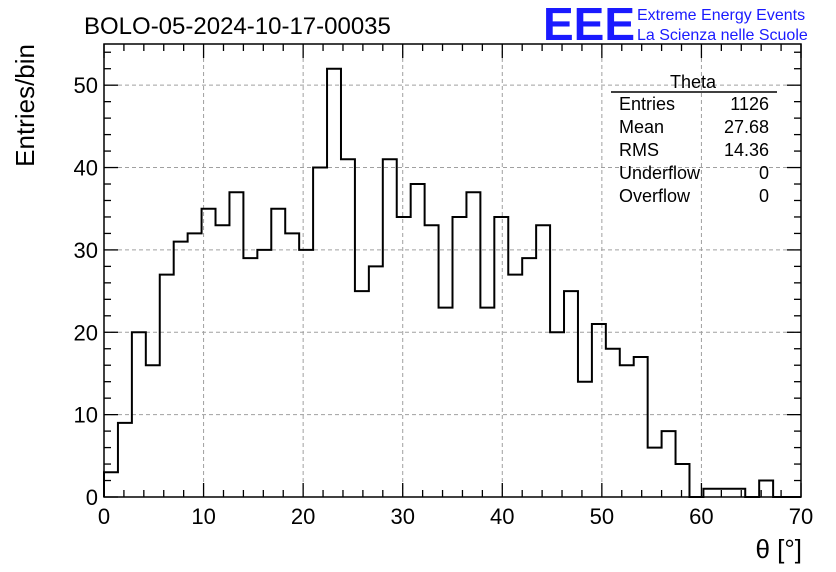 This screenshot has width=836, height=572. What do you see at coordinates (801, 516) in the screenshot?
I see `x-tick-label: 70` at bounding box center [801, 516].